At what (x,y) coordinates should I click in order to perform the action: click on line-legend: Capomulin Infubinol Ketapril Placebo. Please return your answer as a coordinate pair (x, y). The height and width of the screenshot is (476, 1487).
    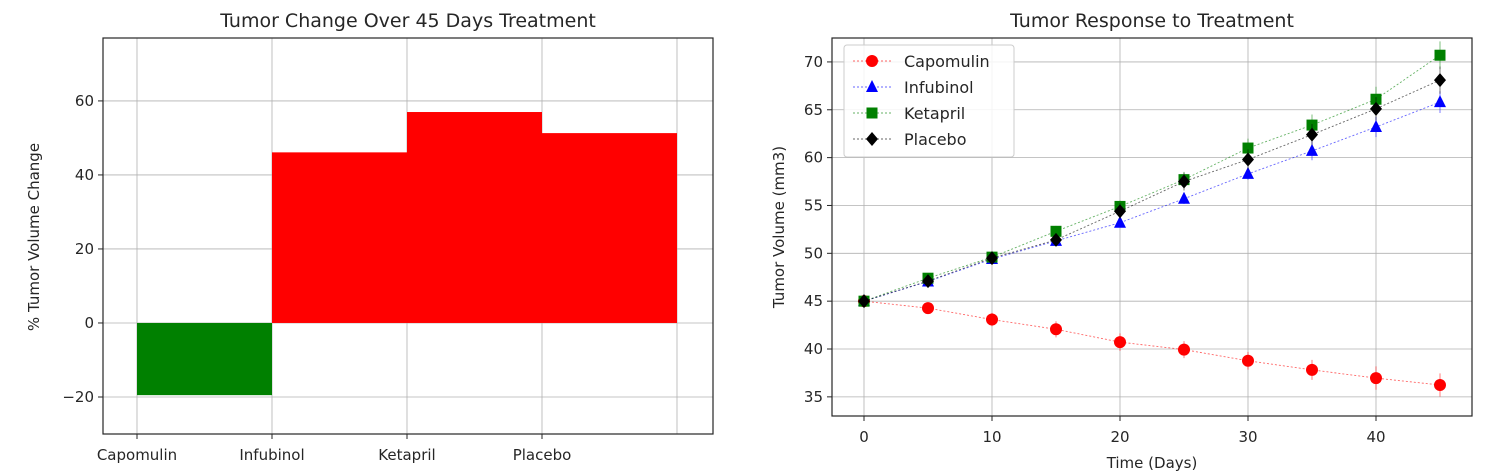
    Looking at the image, I should click on (929, 101).